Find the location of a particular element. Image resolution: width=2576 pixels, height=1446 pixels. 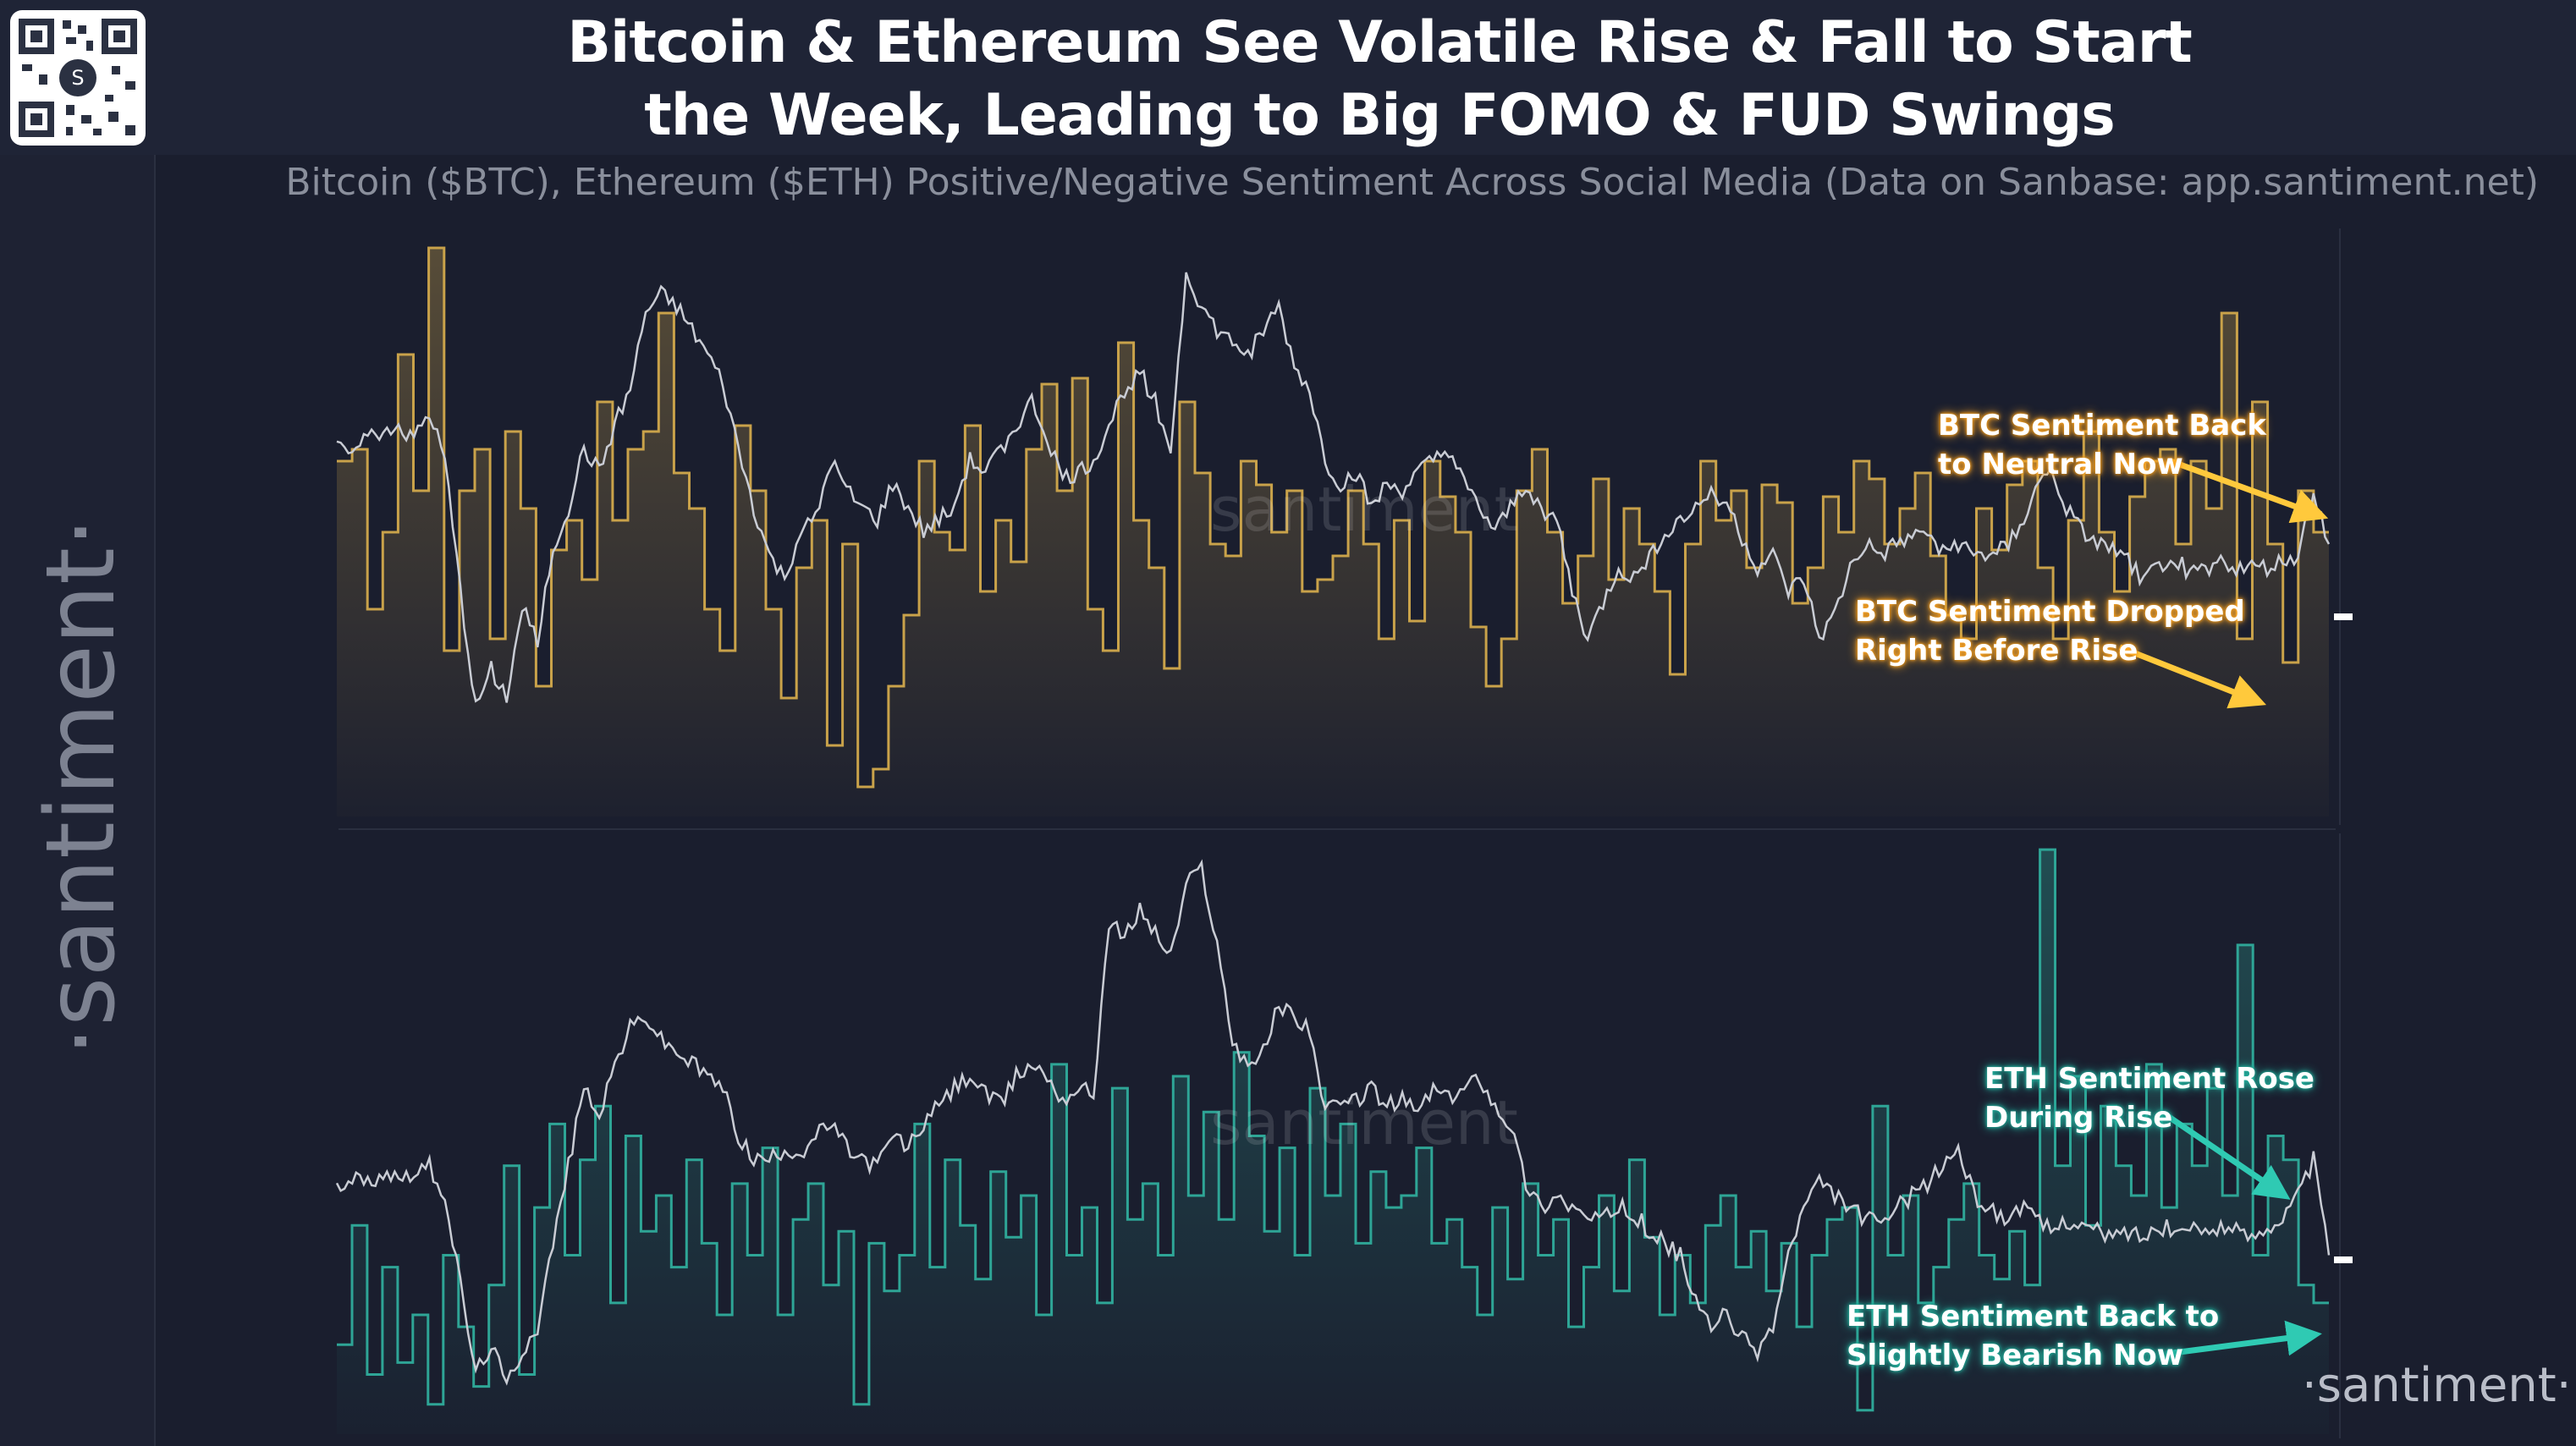

eth-rose-annotation: ETH Sentiment Rose During Rise is located at coordinates (2149, 1098).